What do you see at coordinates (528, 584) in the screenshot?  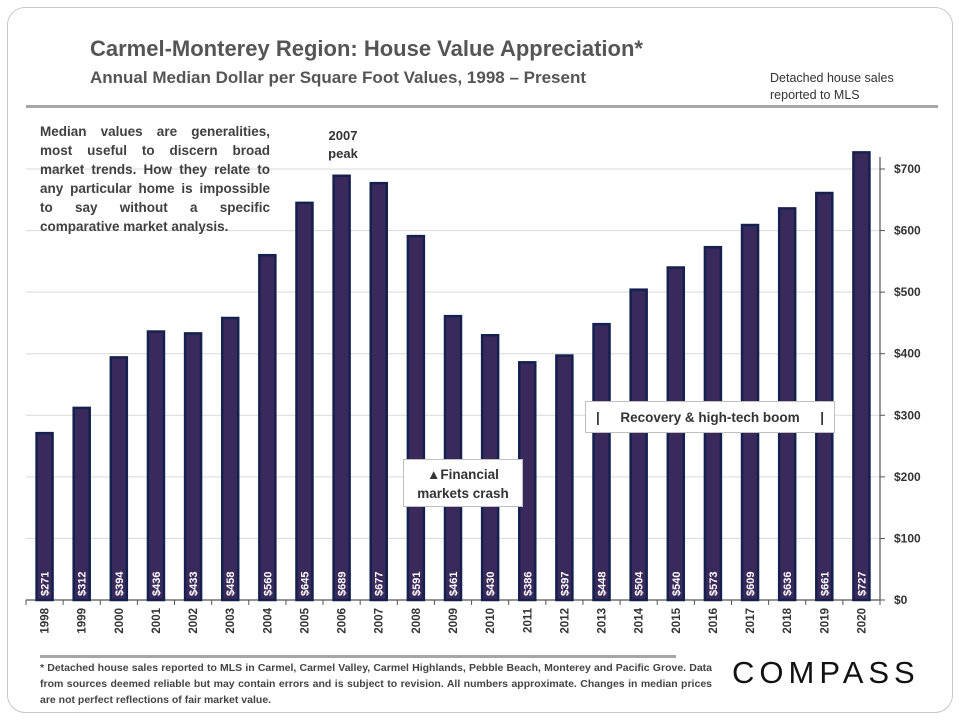 I see `bar-value-label: $386` at bounding box center [528, 584].